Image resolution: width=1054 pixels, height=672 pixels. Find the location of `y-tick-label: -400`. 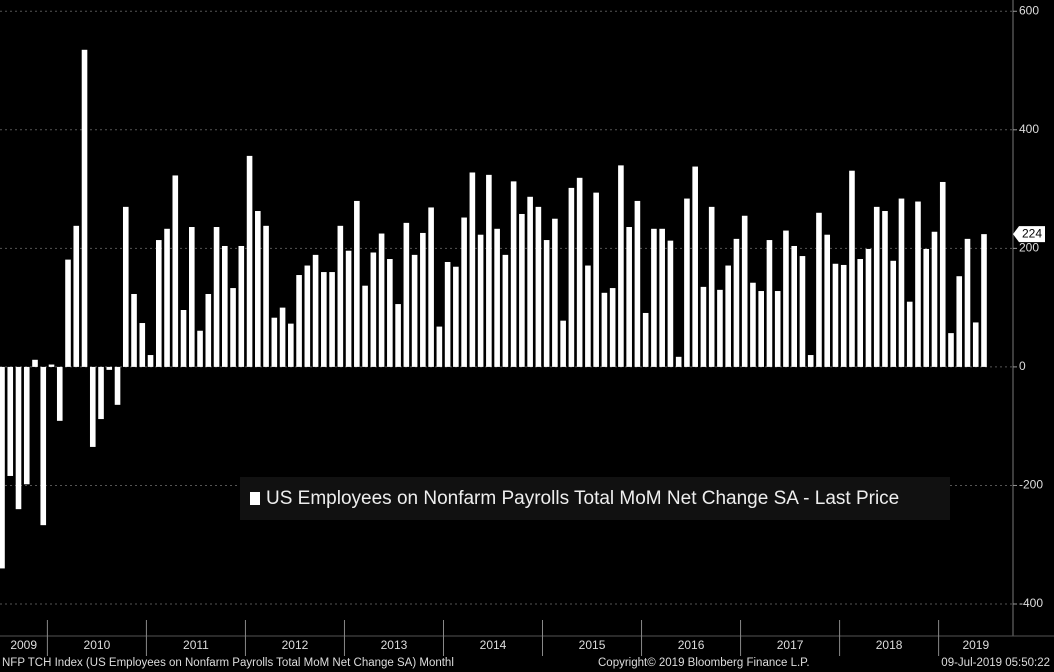

y-tick-label: -400 is located at coordinates (1031, 603).